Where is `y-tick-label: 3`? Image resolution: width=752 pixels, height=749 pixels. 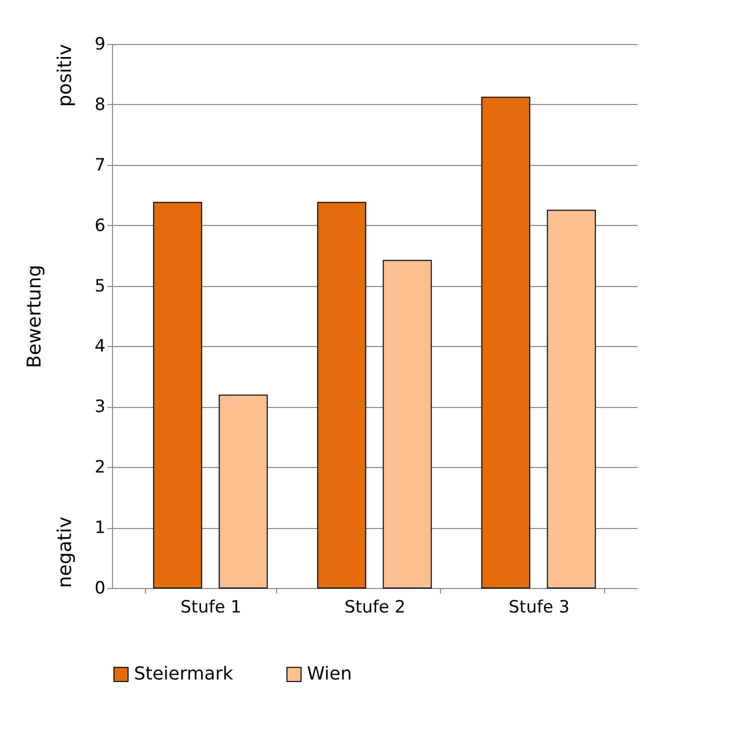 y-tick-label: 3 is located at coordinates (100, 407).